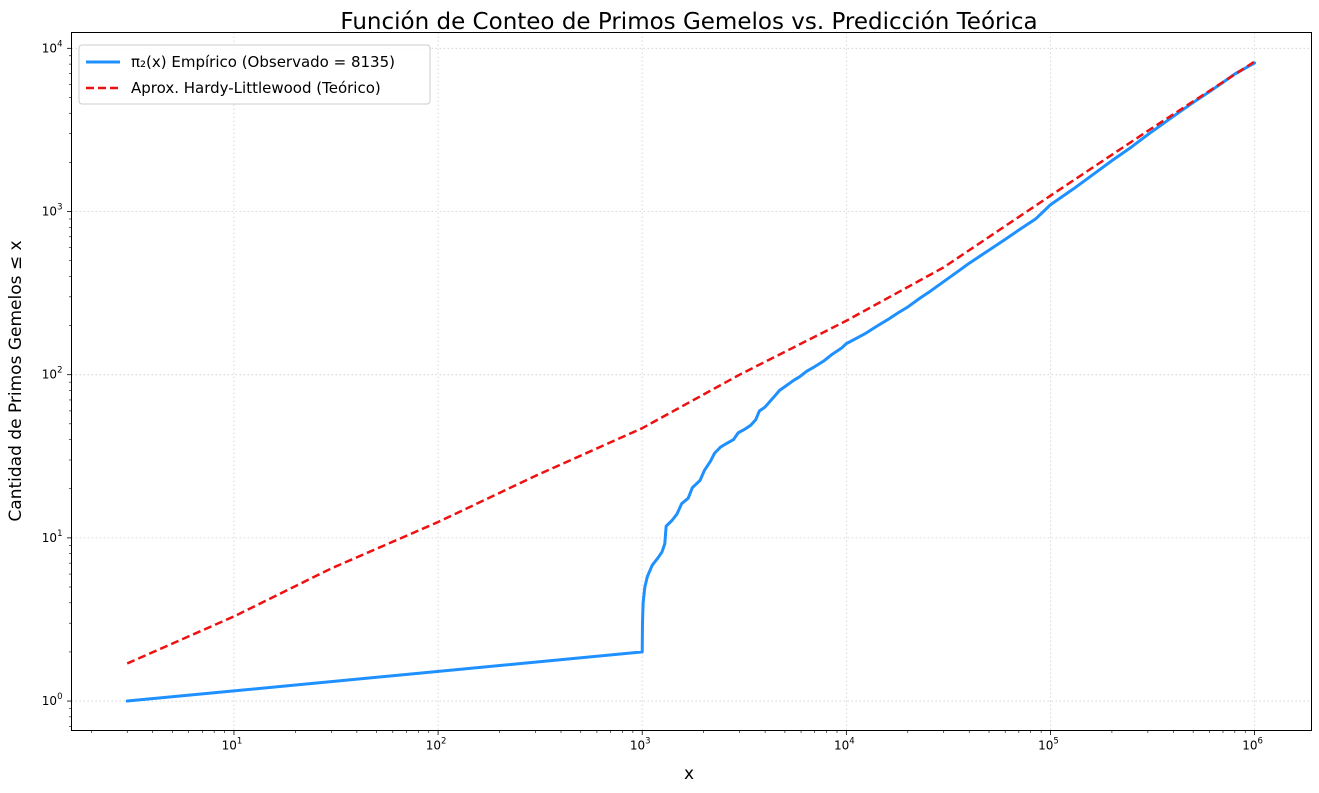  I want to click on y-axis-ticks: 10⁰ 10¹ 10² 10³ 10⁴, so click(57, 373).